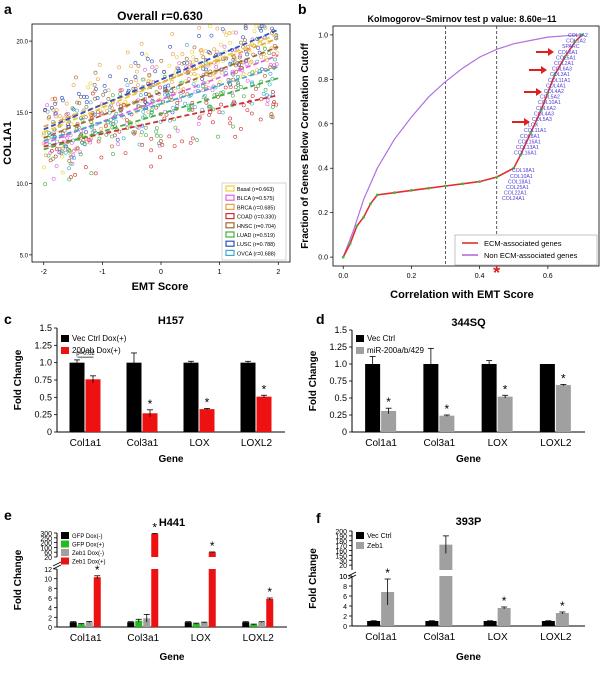 Image resolution: width=608 pixels, height=685 pixels. Describe the element at coordinates (360, 545) in the screenshot. I see `panel-f-legend-swatch` at that location.